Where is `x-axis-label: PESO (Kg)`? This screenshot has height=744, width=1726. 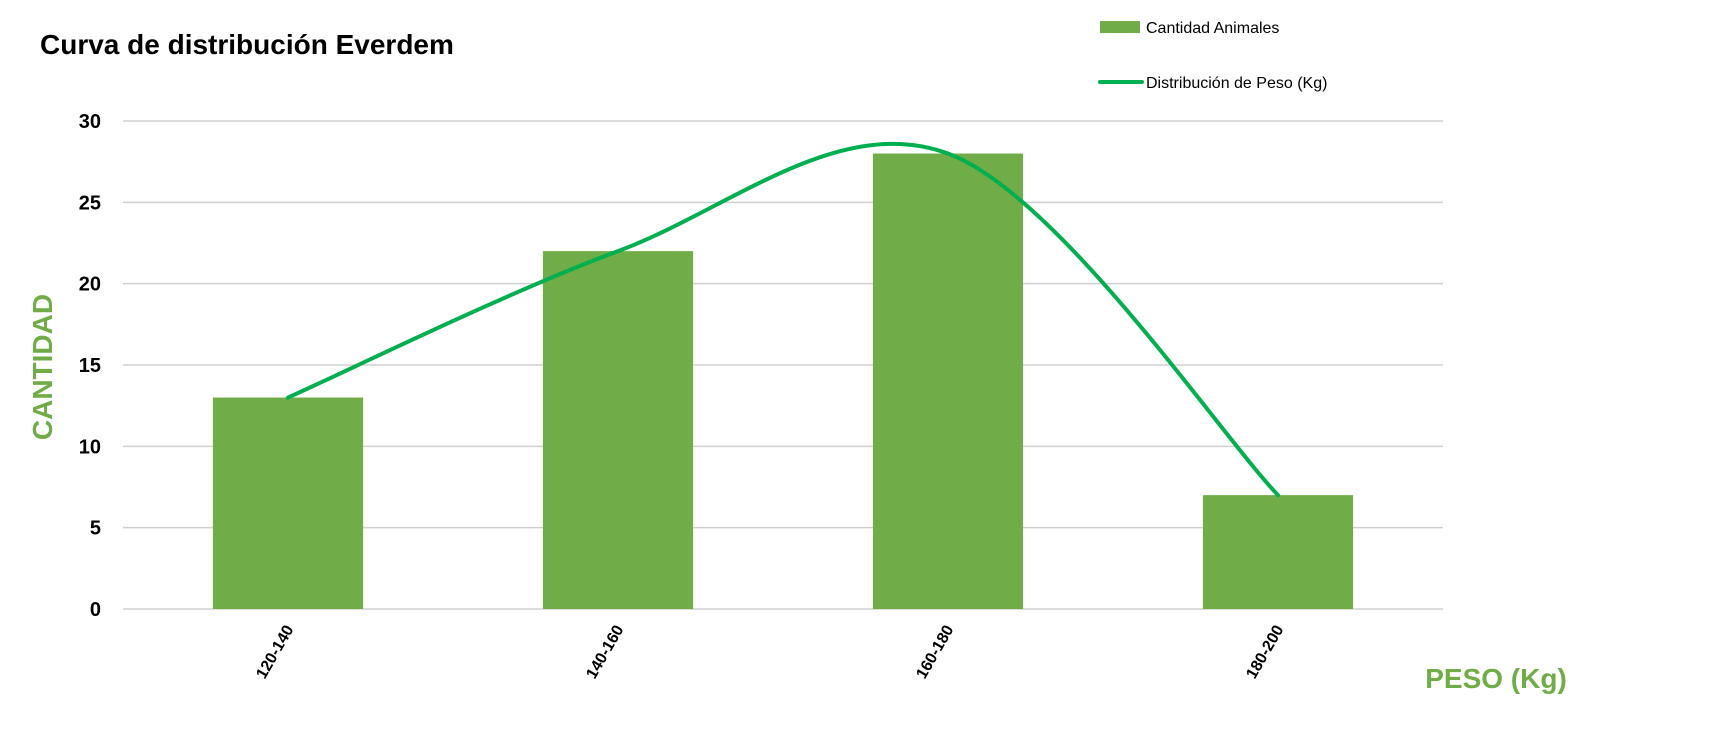
x-axis-label: PESO (Kg) is located at coordinates (1496, 678).